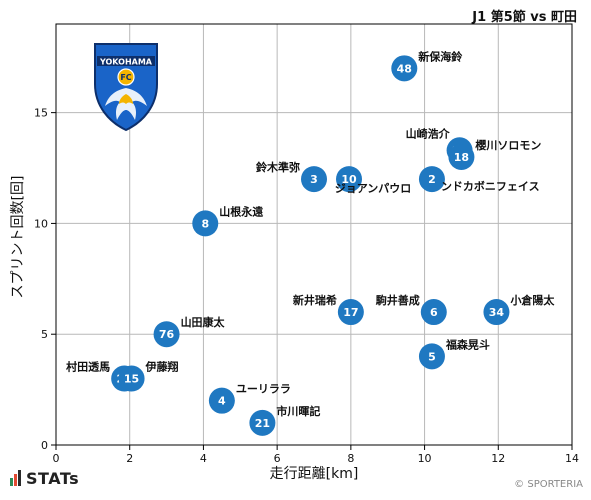  Describe the element at coordinates (126, 87) in the screenshot. I see `club-logo: YOKOHAMA FC` at that location.